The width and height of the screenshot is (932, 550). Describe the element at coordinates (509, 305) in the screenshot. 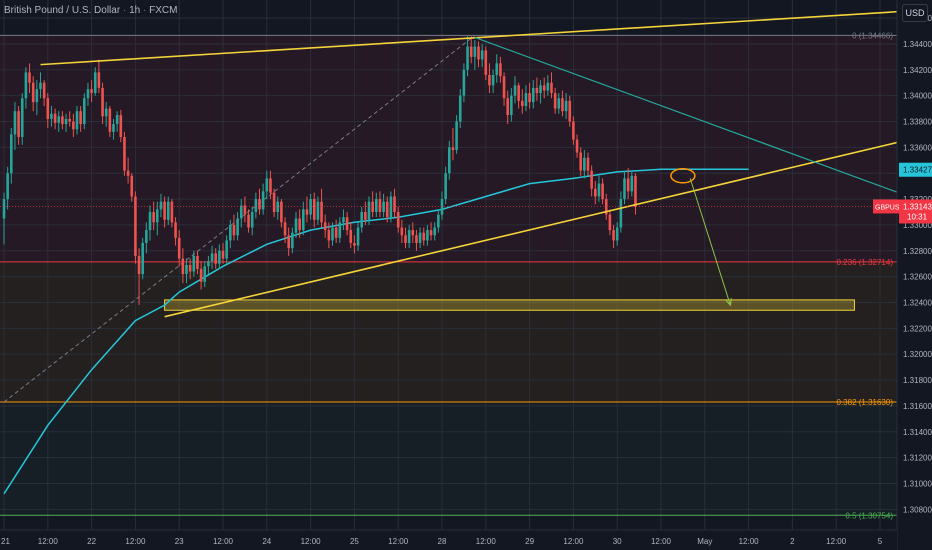

I see `support-zone` at that location.